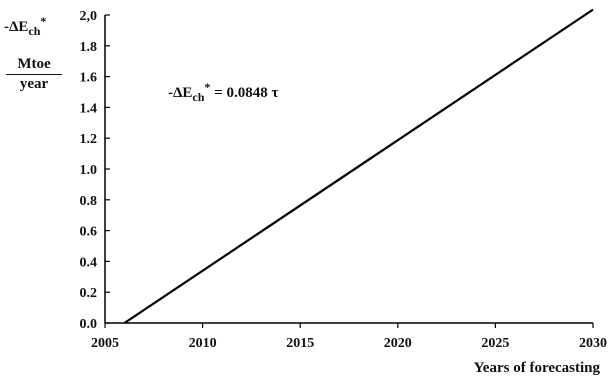  Describe the element at coordinates (89, 47) in the screenshot. I see `y-tick-label: 1.8` at that location.